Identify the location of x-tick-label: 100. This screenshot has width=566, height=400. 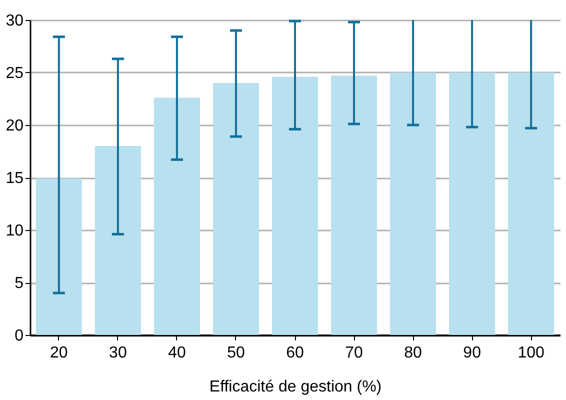
(531, 353).